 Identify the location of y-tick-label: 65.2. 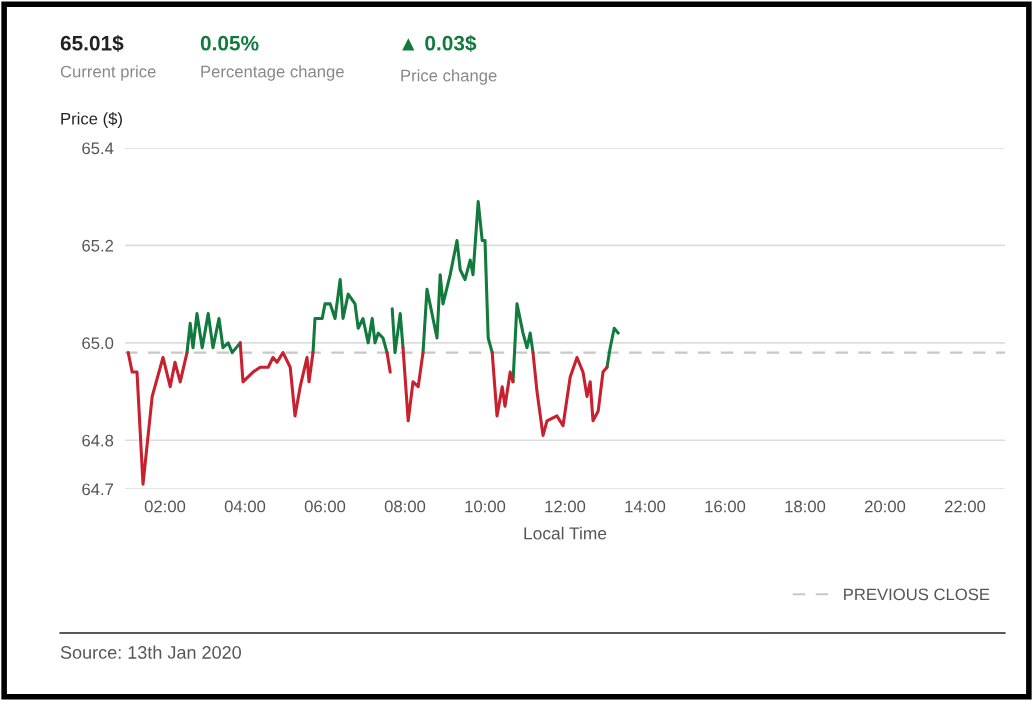
(98, 245).